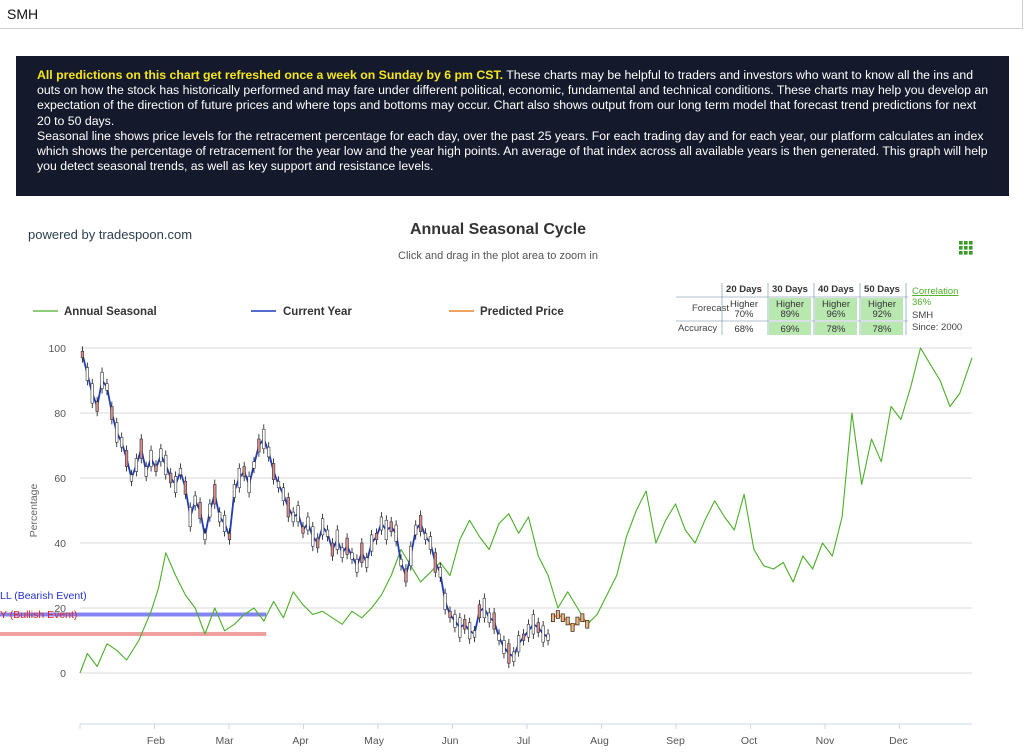 This screenshot has width=1024, height=753. I want to click on bearish-event-label: LL (Bearish Event), so click(43, 596).